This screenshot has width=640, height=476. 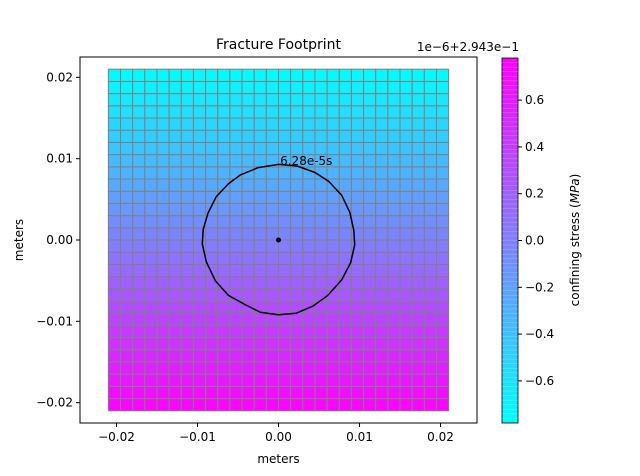 I want to click on x-tick-label: −0.01, so click(x=197, y=437).